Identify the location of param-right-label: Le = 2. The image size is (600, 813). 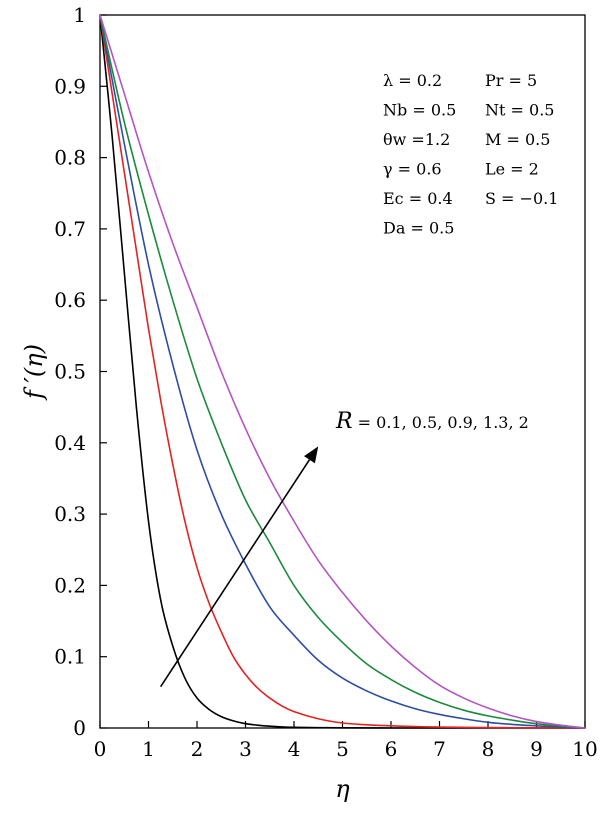
(512, 169).